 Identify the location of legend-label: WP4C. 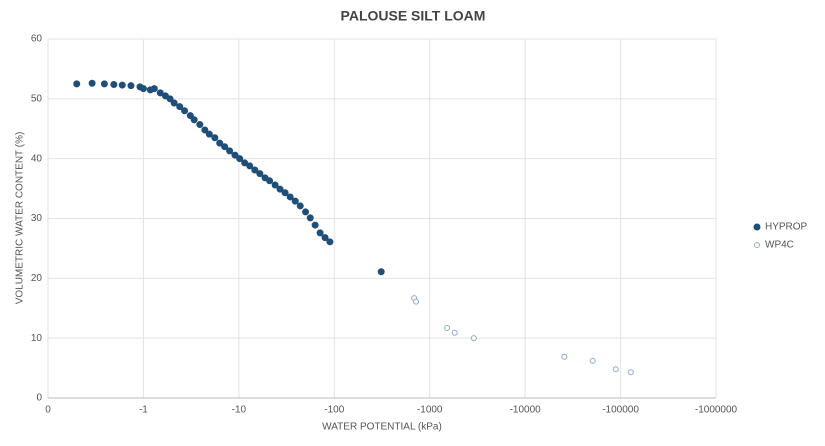
(779, 245).